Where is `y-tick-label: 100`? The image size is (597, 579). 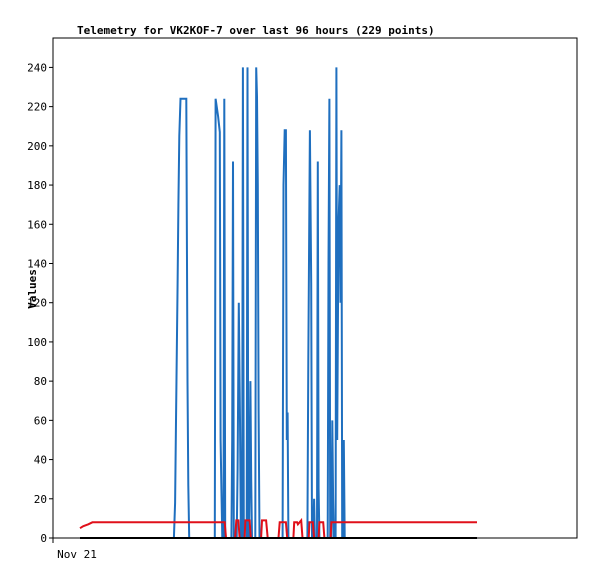 y-tick-label: 100 is located at coordinates (37, 342).